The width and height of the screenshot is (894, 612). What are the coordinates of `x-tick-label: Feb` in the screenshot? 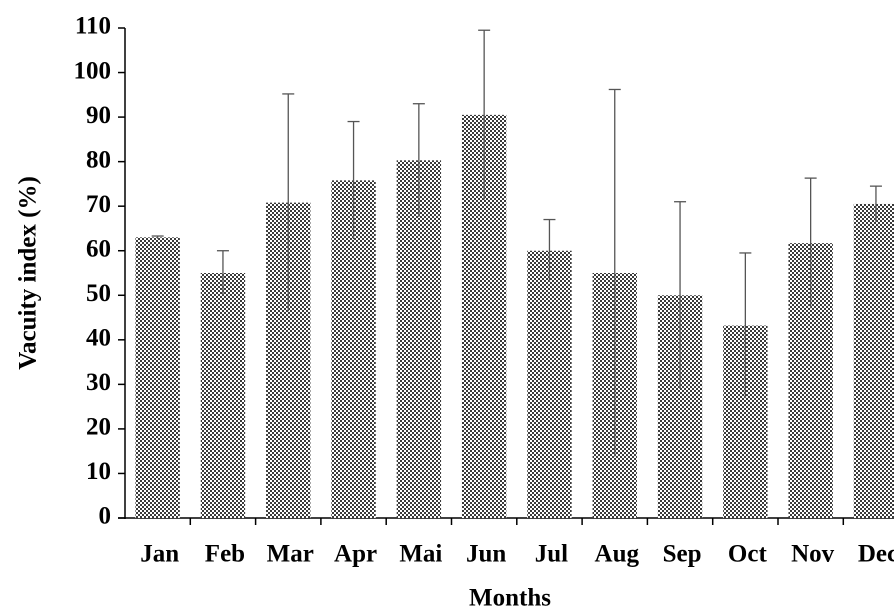 It's located at (225, 554).